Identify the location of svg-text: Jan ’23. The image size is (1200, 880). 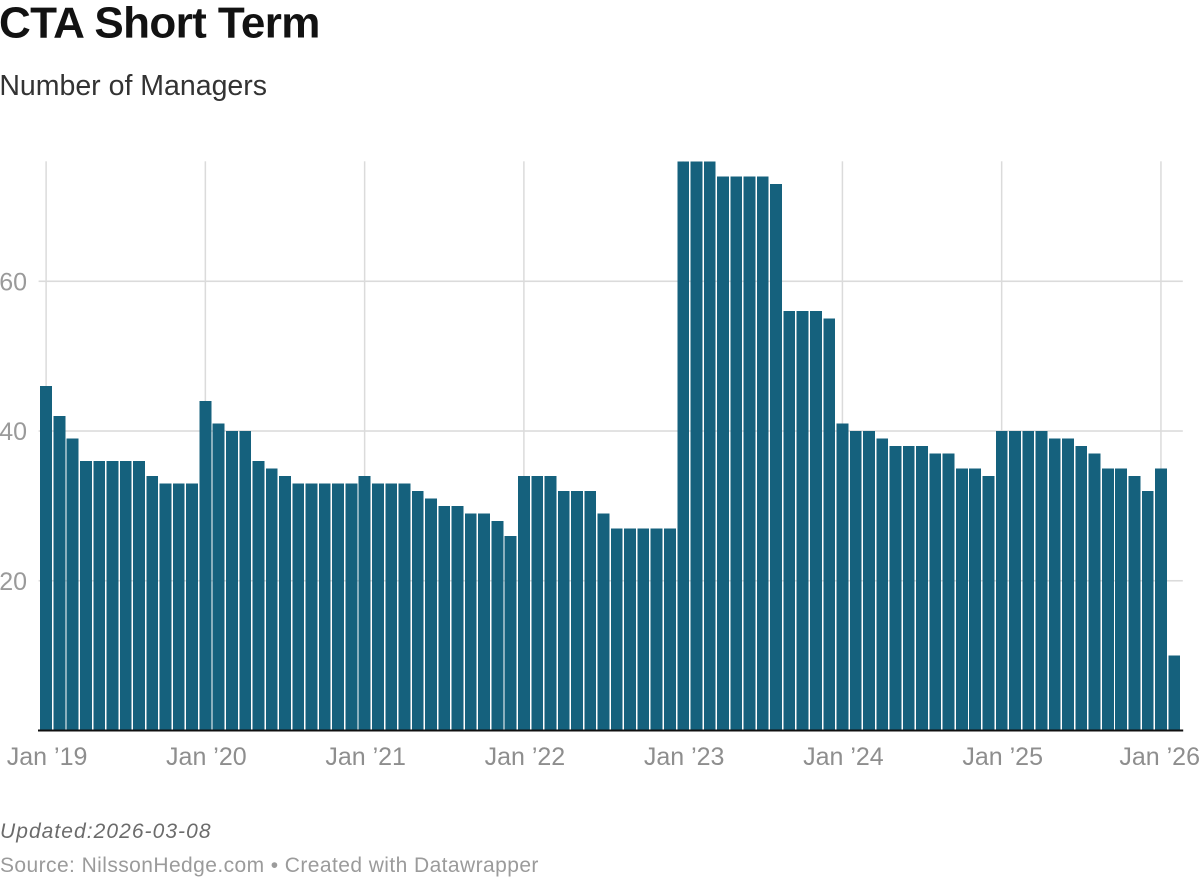
(684, 757).